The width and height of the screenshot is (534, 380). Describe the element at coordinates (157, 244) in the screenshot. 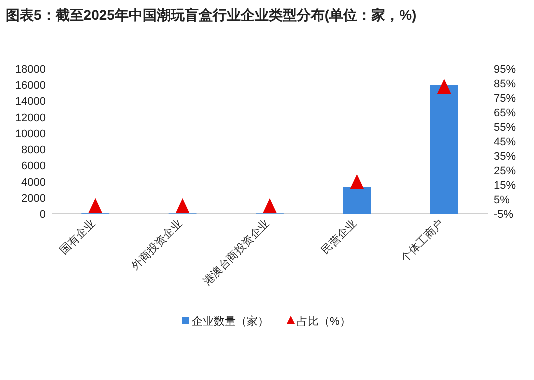

I see `x-tick-label: 外商投资企业` at that location.